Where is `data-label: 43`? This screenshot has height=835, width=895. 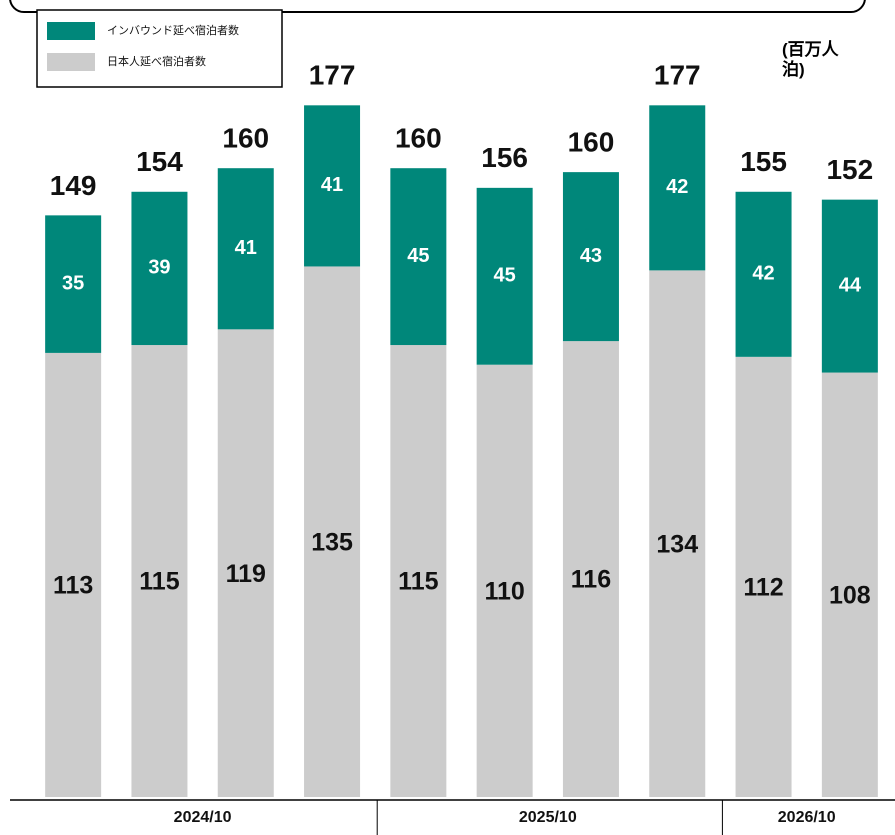
data-label: 43 is located at coordinates (591, 256).